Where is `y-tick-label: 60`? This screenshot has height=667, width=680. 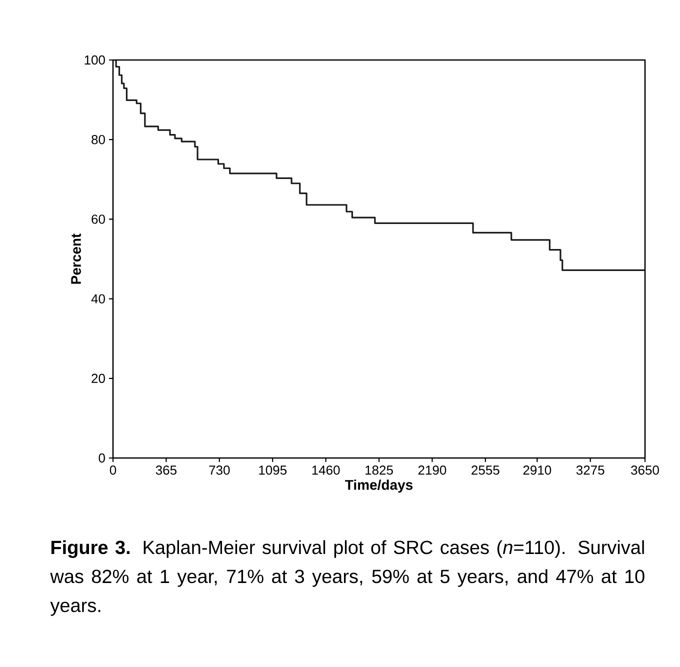
y-tick-label: 60 is located at coordinates (98, 219).